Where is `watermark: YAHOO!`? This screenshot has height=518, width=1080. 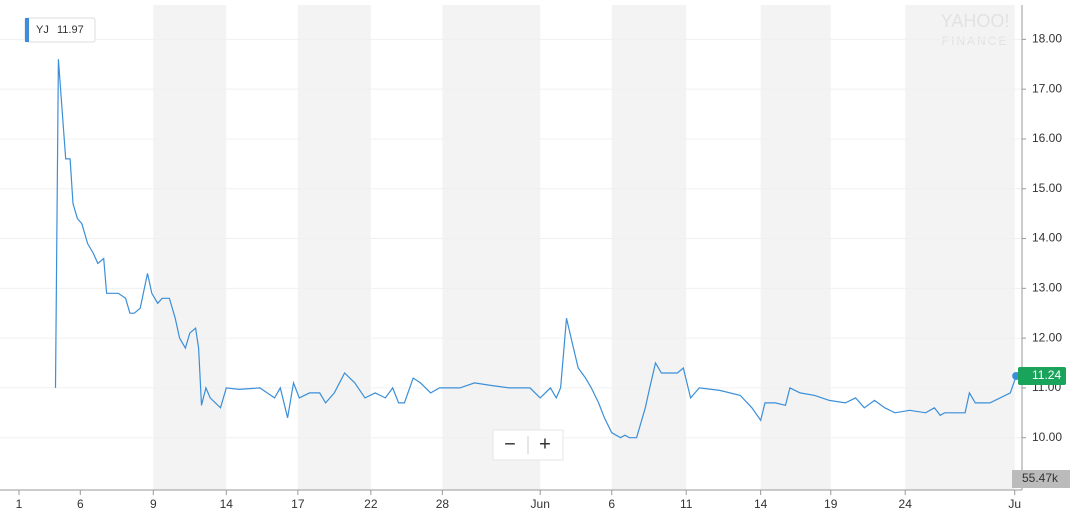 watermark: YAHOO! is located at coordinates (975, 21).